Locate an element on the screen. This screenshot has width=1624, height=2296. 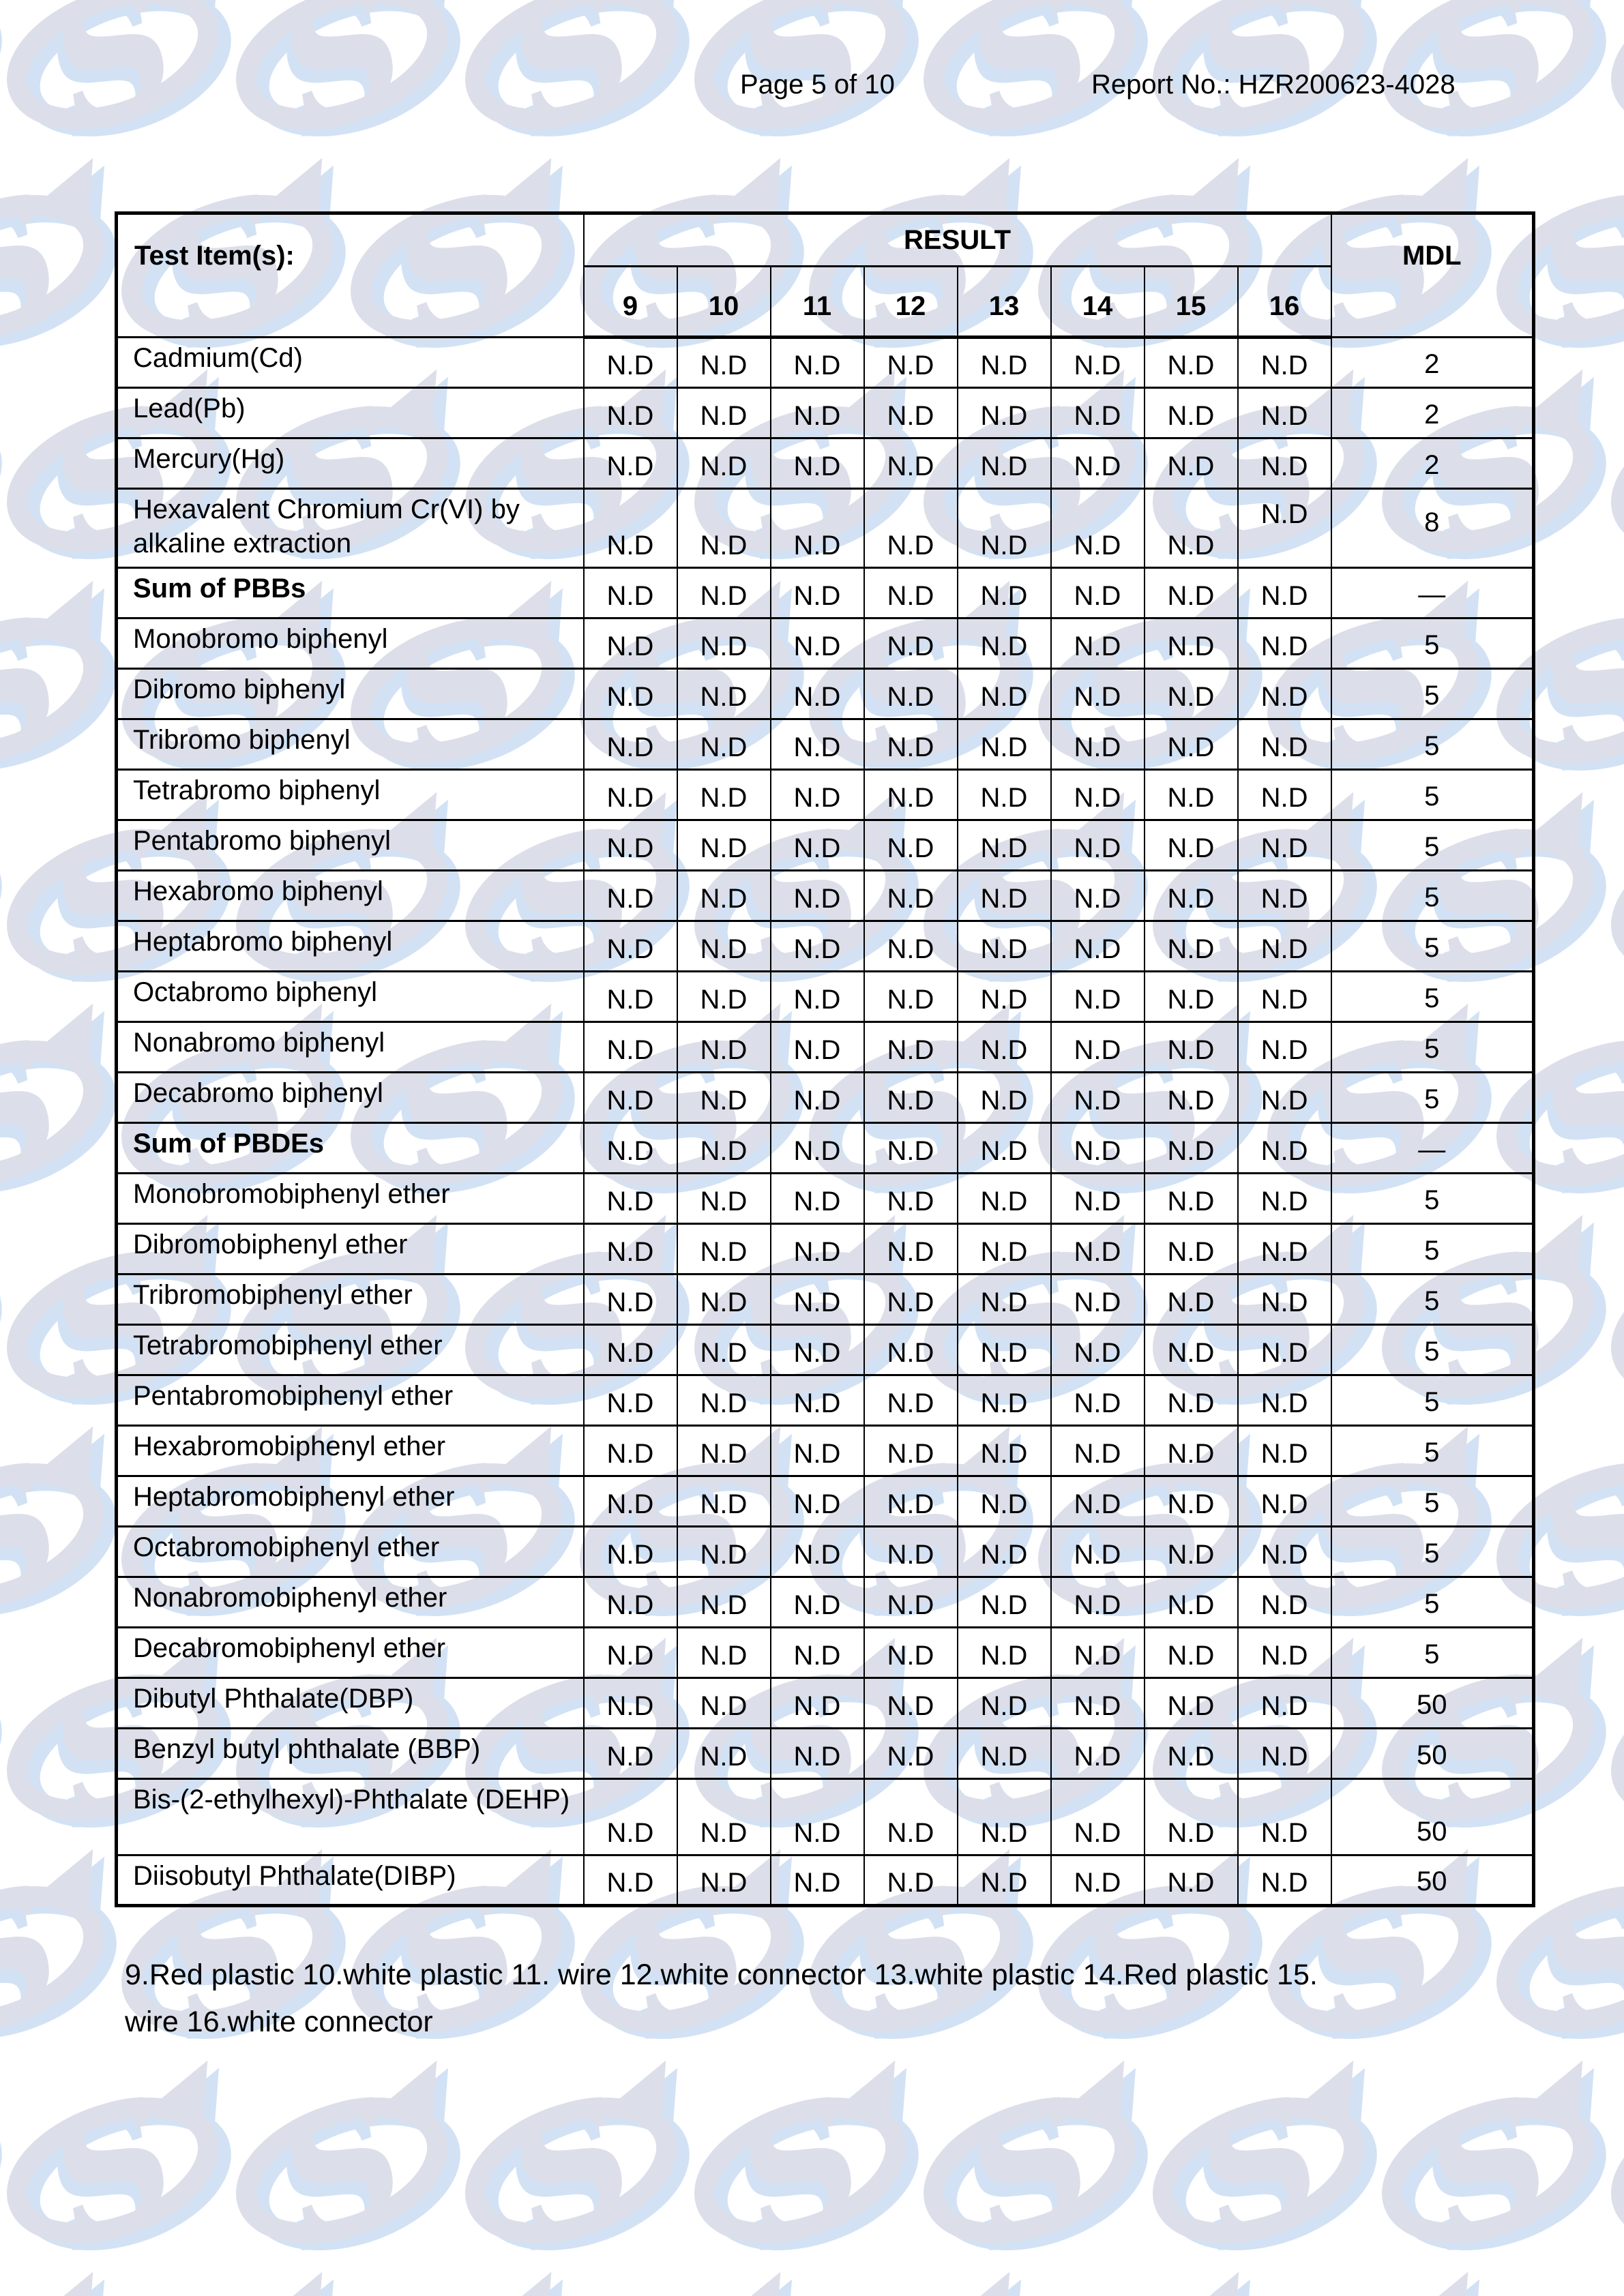
test-item-label: Decabromobiphenyl ether is located at coordinates (350, 1653).